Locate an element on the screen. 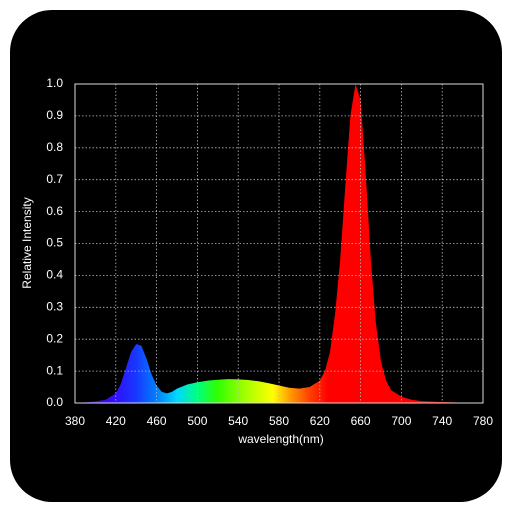 The height and width of the screenshot is (512, 512). y-tick-label: 0.5 is located at coordinates (54, 243).